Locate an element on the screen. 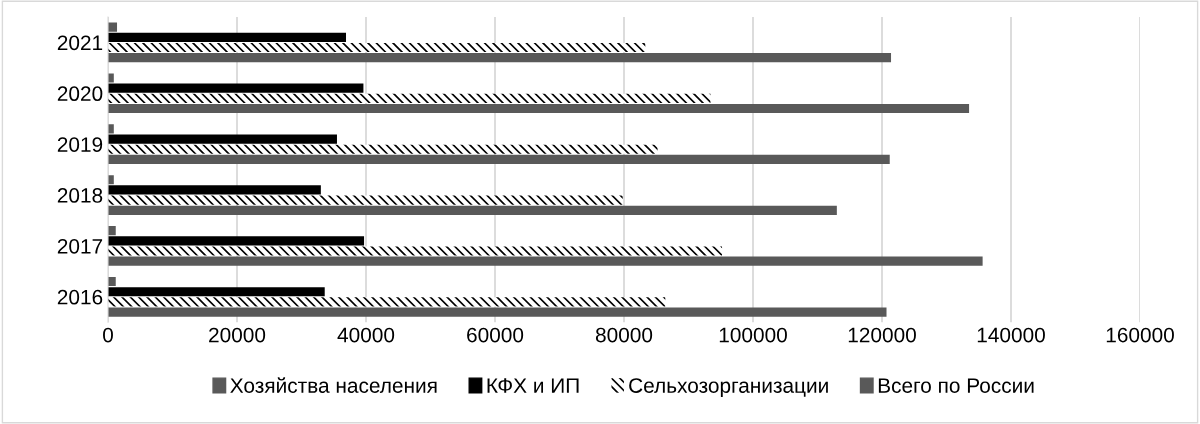  y-tick-label: 2017 is located at coordinates (80, 246).